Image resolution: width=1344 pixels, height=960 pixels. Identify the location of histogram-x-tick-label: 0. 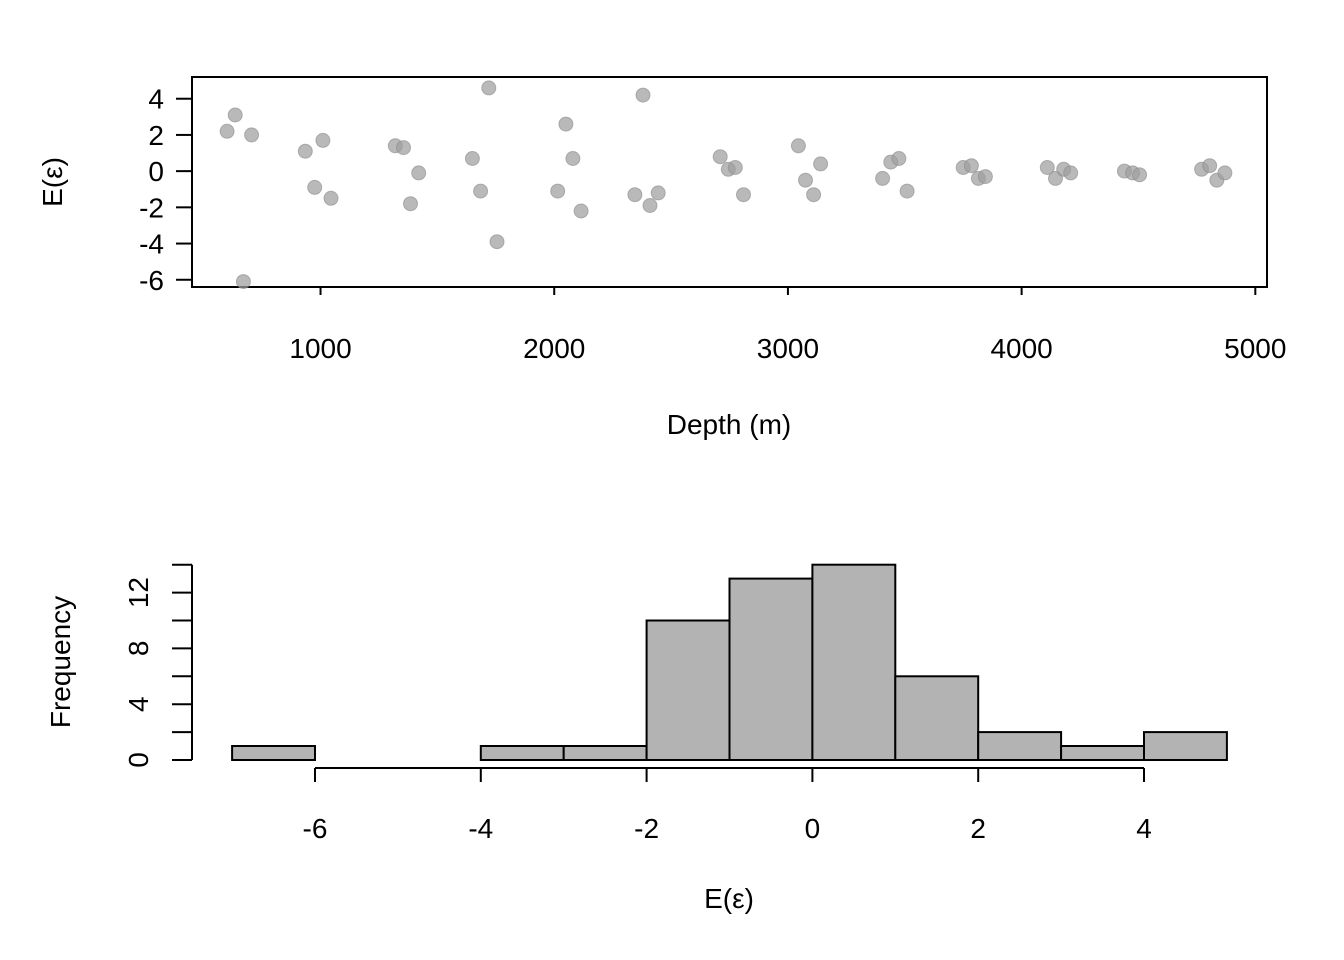
(813, 828).